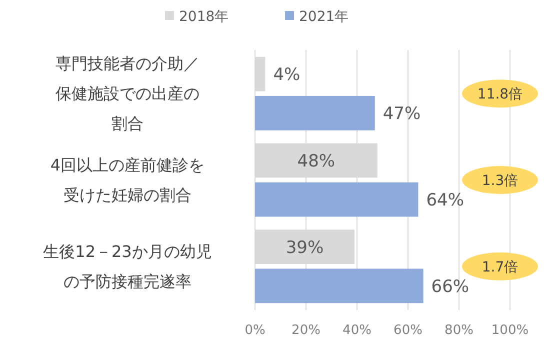  I want to click on x-tick-label: 100%, so click(510, 330).